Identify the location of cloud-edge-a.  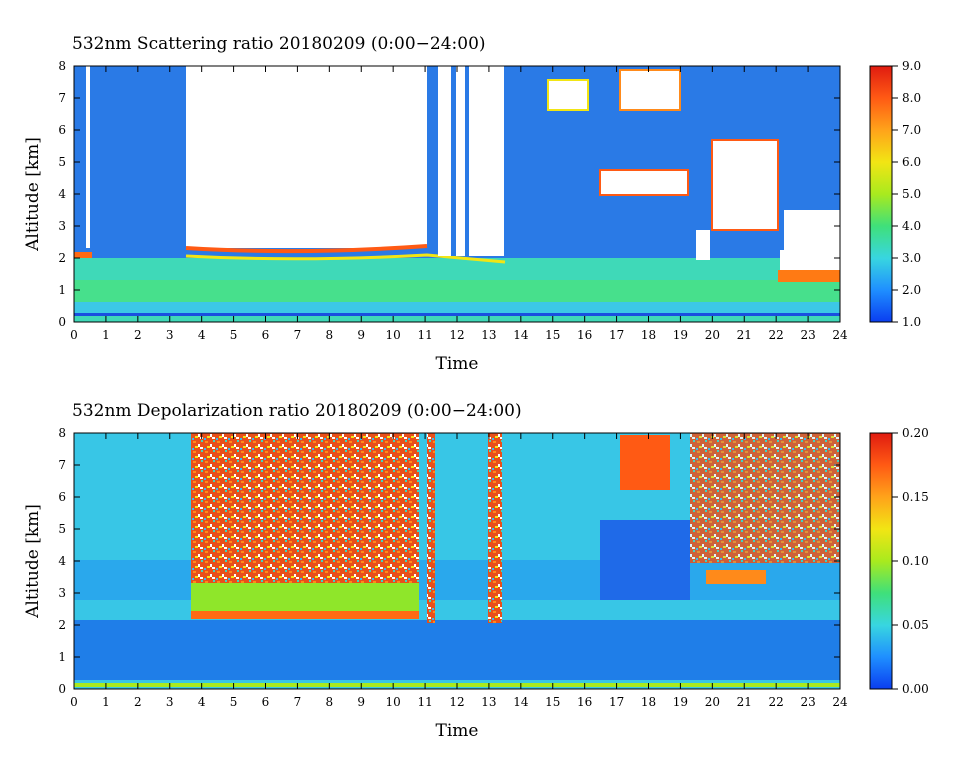
(306, 249).